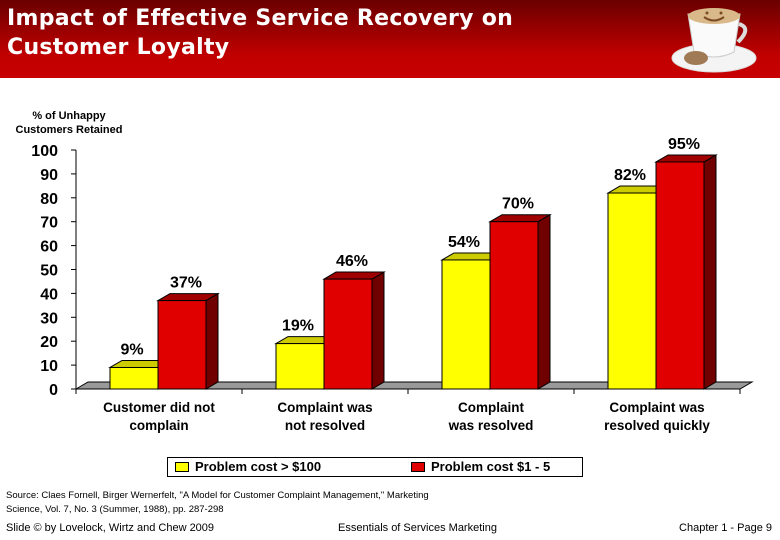 This screenshot has width=780, height=540. Describe the element at coordinates (49, 366) in the screenshot. I see `y-tick-label: 10` at that location.